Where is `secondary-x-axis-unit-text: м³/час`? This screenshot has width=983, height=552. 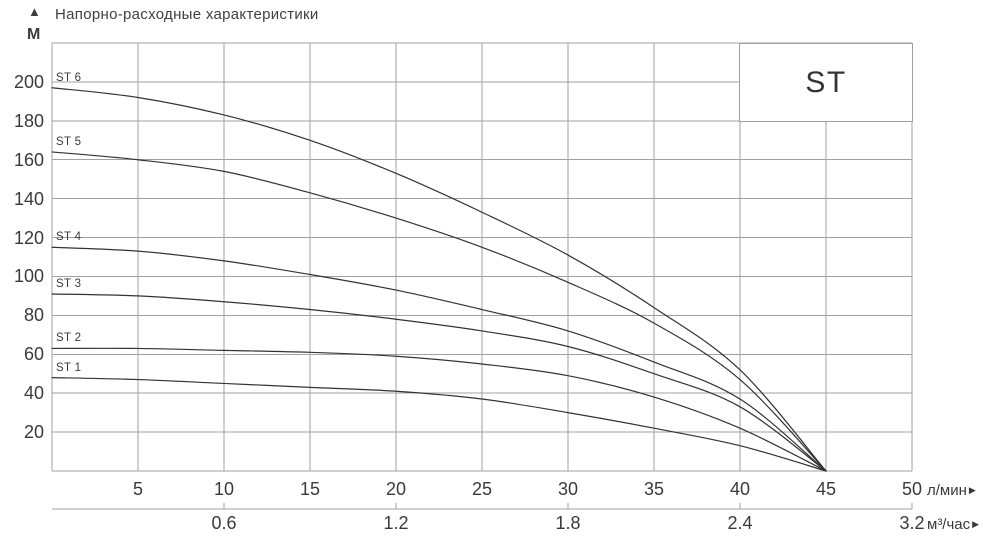
secondary-x-axis-unit-text: м³/час is located at coordinates (949, 524).